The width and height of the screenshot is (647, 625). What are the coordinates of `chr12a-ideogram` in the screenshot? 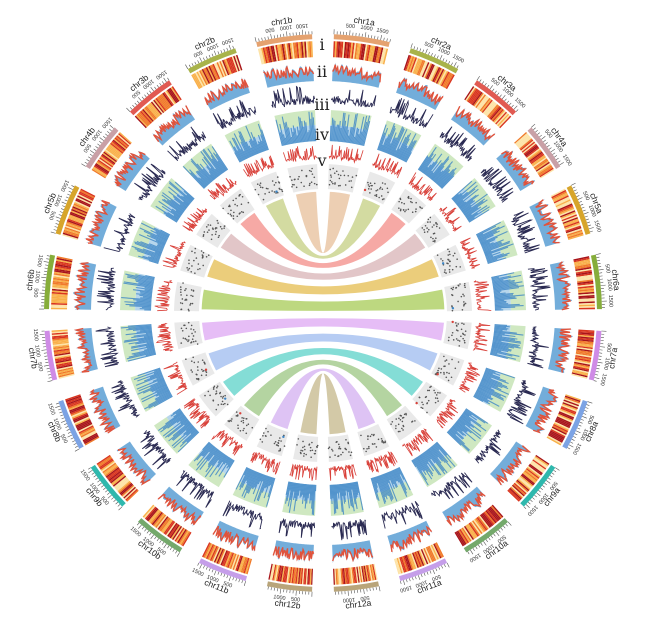 It's located at (356, 586).